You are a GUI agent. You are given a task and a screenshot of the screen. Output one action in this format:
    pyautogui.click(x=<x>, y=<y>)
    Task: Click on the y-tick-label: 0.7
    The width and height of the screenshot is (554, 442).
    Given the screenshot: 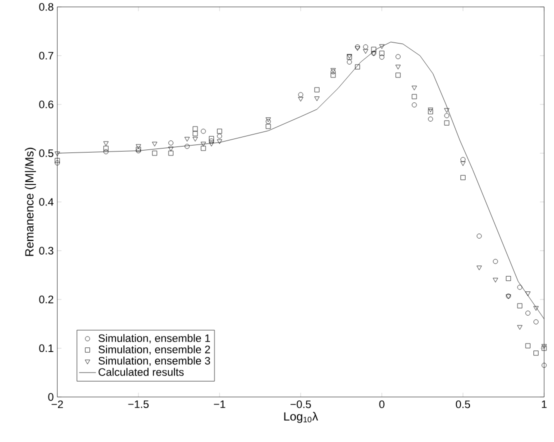 What is the action you would take?
    pyautogui.click(x=46, y=56)
    